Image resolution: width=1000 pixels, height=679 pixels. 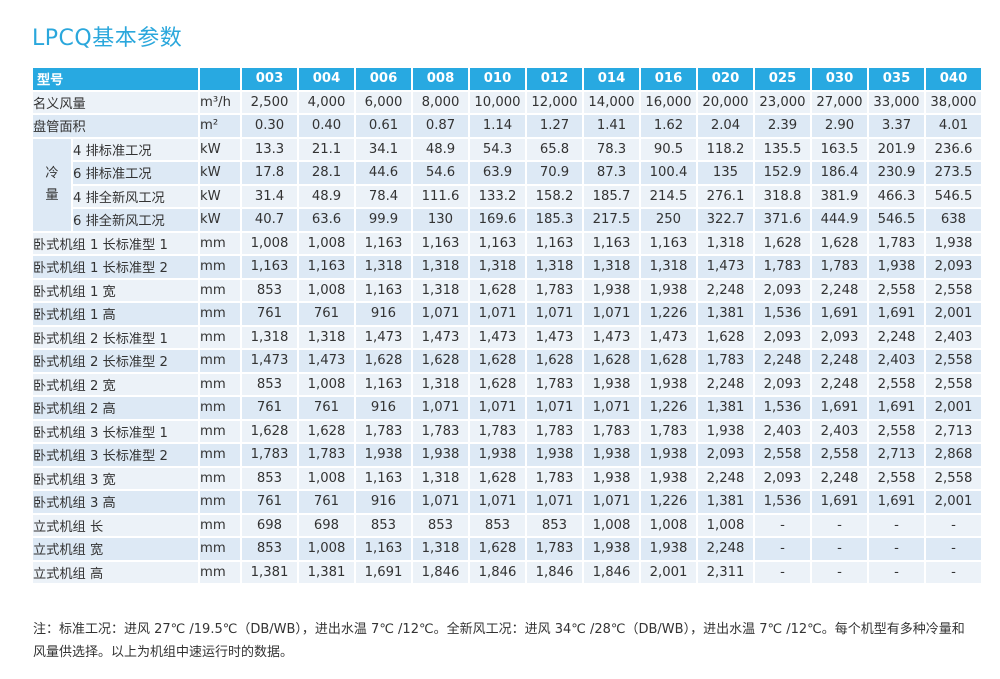 What do you see at coordinates (611, 196) in the screenshot?
I see `table-cell: 185.7` at bounding box center [611, 196].